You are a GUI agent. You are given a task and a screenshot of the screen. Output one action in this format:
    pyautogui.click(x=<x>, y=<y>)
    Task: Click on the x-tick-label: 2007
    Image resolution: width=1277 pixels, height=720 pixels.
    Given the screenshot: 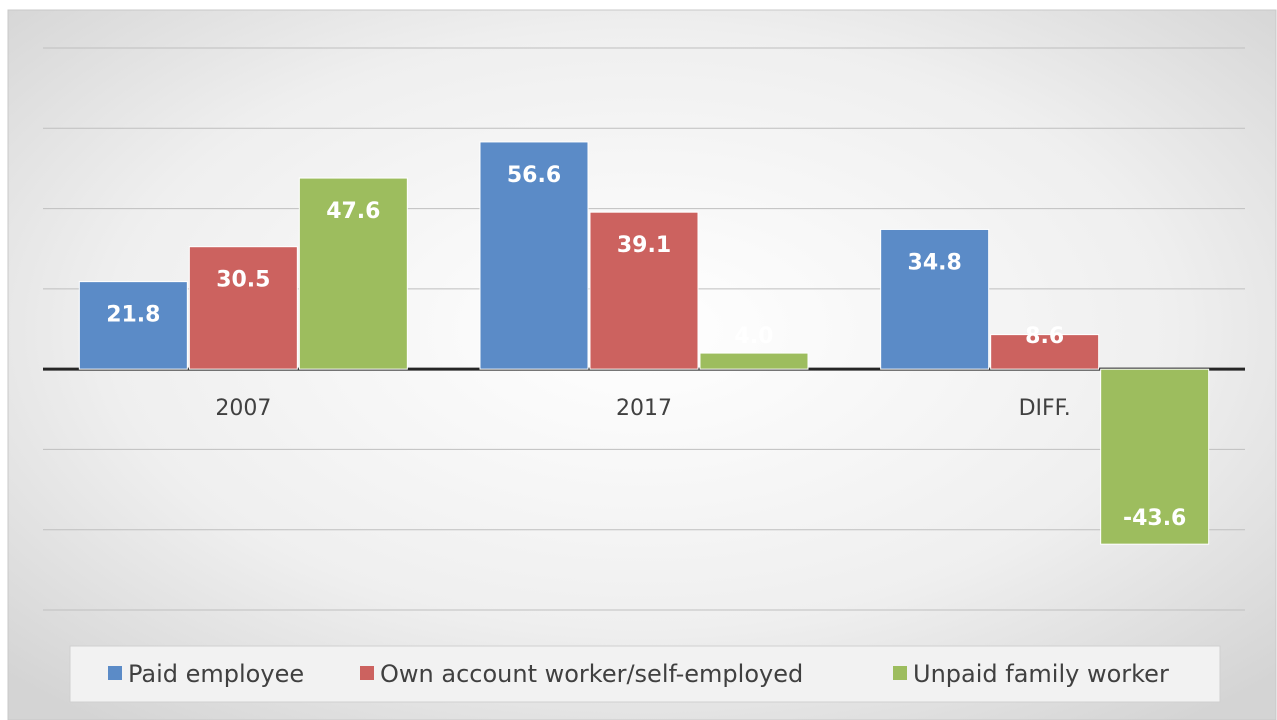 What is the action you would take?
    pyautogui.click(x=243, y=408)
    